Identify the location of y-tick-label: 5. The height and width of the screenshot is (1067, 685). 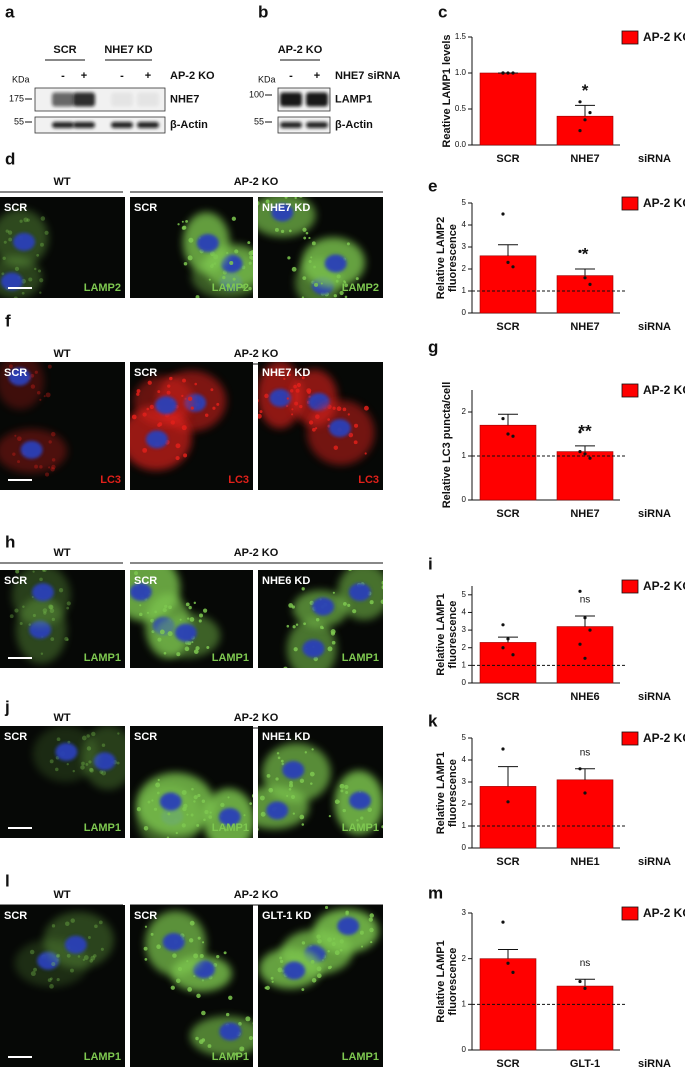
(464, 594).